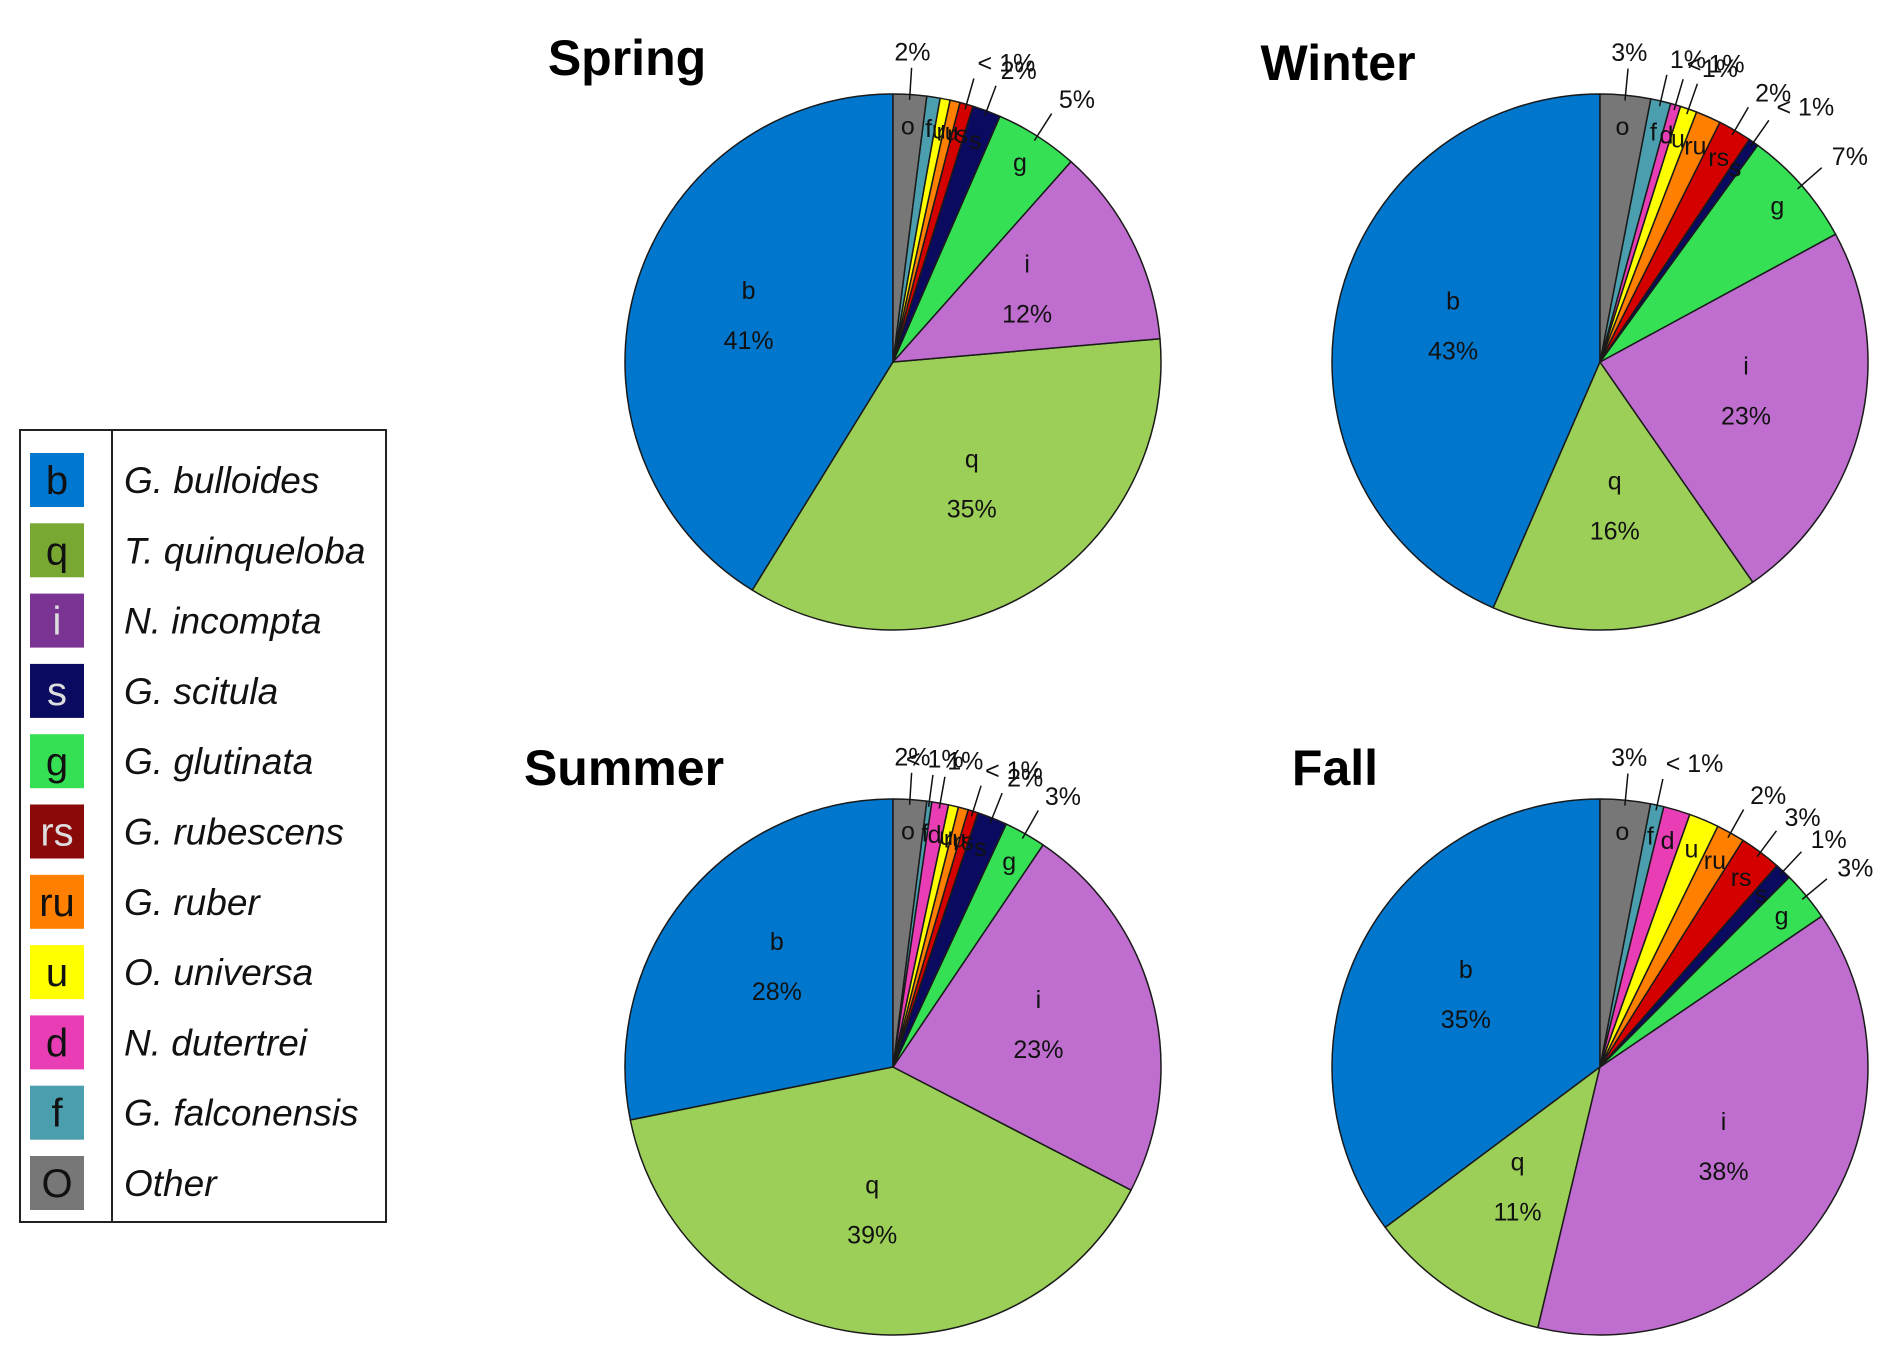 This screenshot has height=1353, width=1892. Describe the element at coordinates (1466, 970) in the screenshot. I see `slice-label-fall-b: b` at that location.